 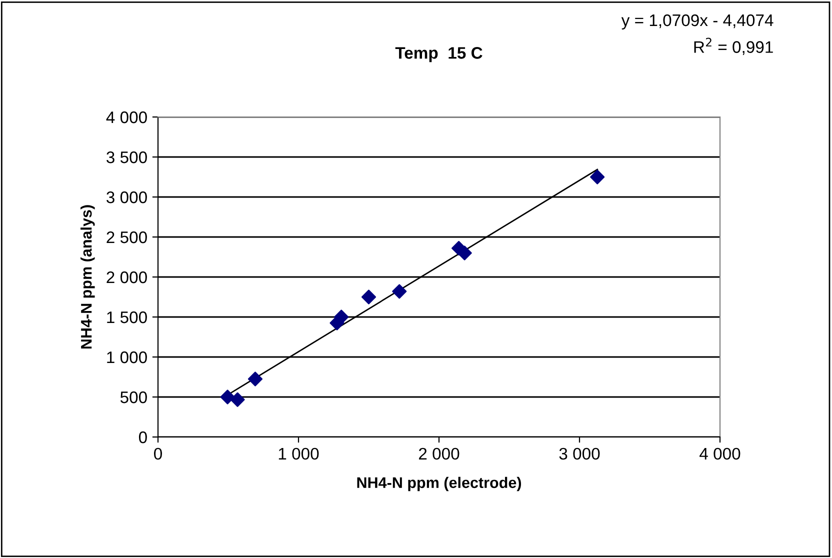 What do you see at coordinates (720, 454) in the screenshot?
I see `x-tick-label: 4 000` at bounding box center [720, 454].